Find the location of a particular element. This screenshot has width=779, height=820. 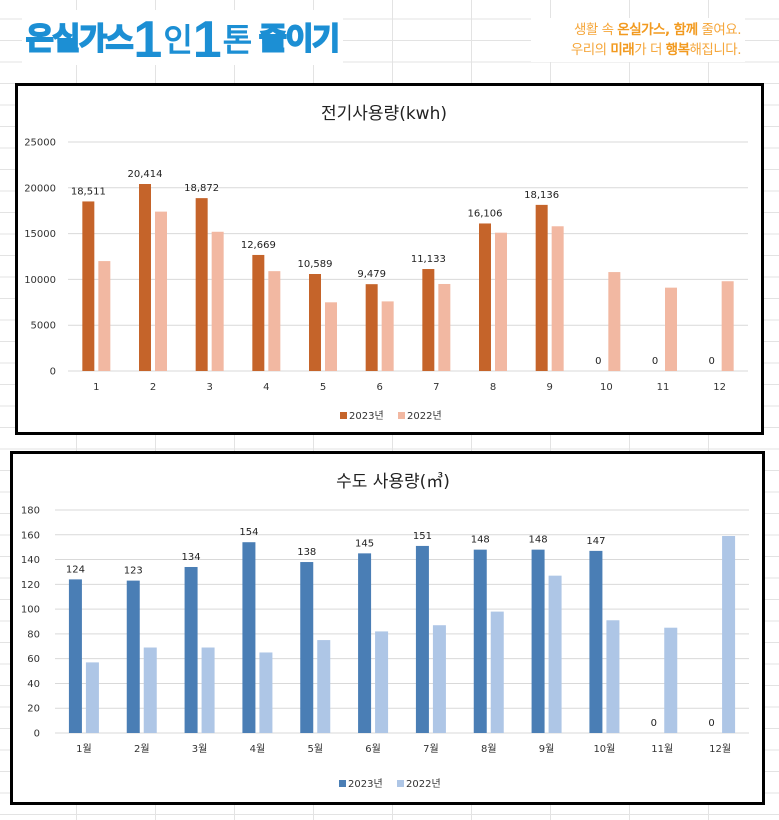

y-tick-label: 100 is located at coordinates (30, 610).